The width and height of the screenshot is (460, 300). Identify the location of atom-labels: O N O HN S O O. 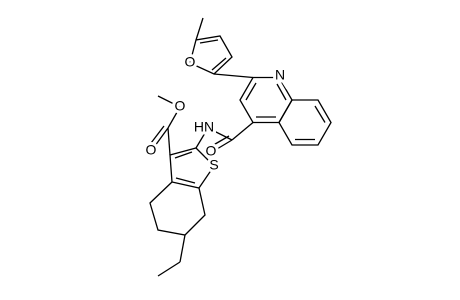
(216, 113).